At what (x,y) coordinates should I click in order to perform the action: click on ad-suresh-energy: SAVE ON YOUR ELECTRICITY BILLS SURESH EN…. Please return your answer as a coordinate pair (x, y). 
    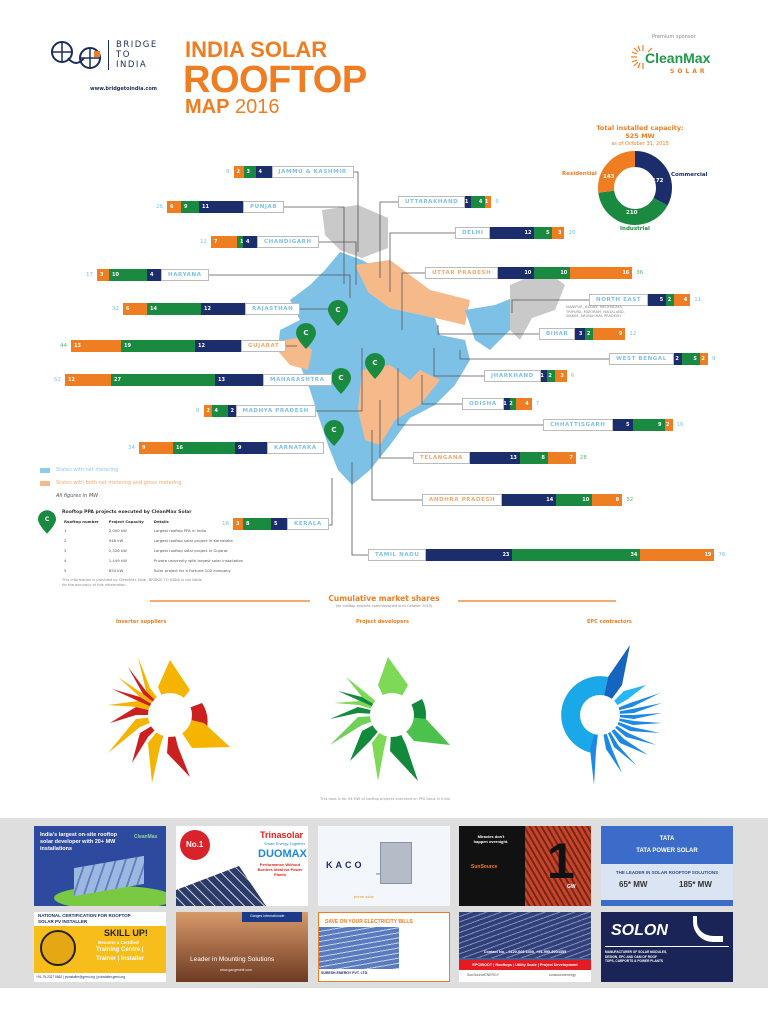
    Looking at the image, I should click on (384, 947).